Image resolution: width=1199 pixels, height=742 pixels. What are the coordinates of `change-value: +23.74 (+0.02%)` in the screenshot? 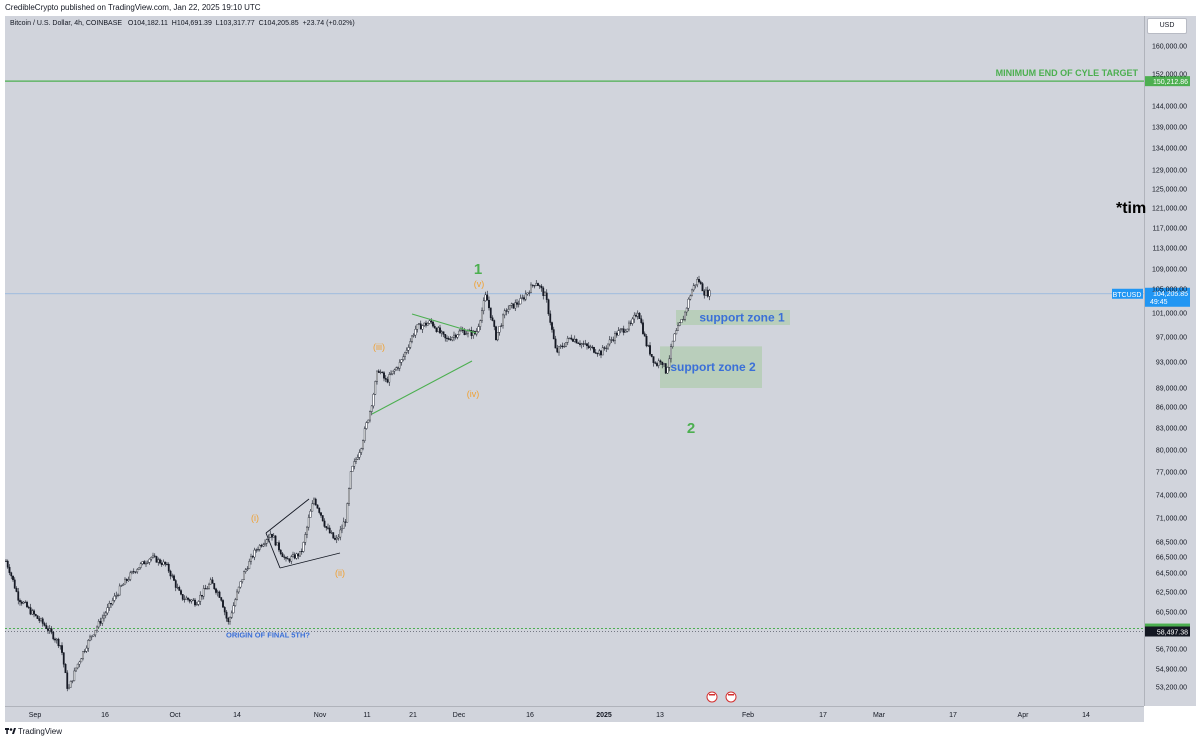 It's located at (328, 23).